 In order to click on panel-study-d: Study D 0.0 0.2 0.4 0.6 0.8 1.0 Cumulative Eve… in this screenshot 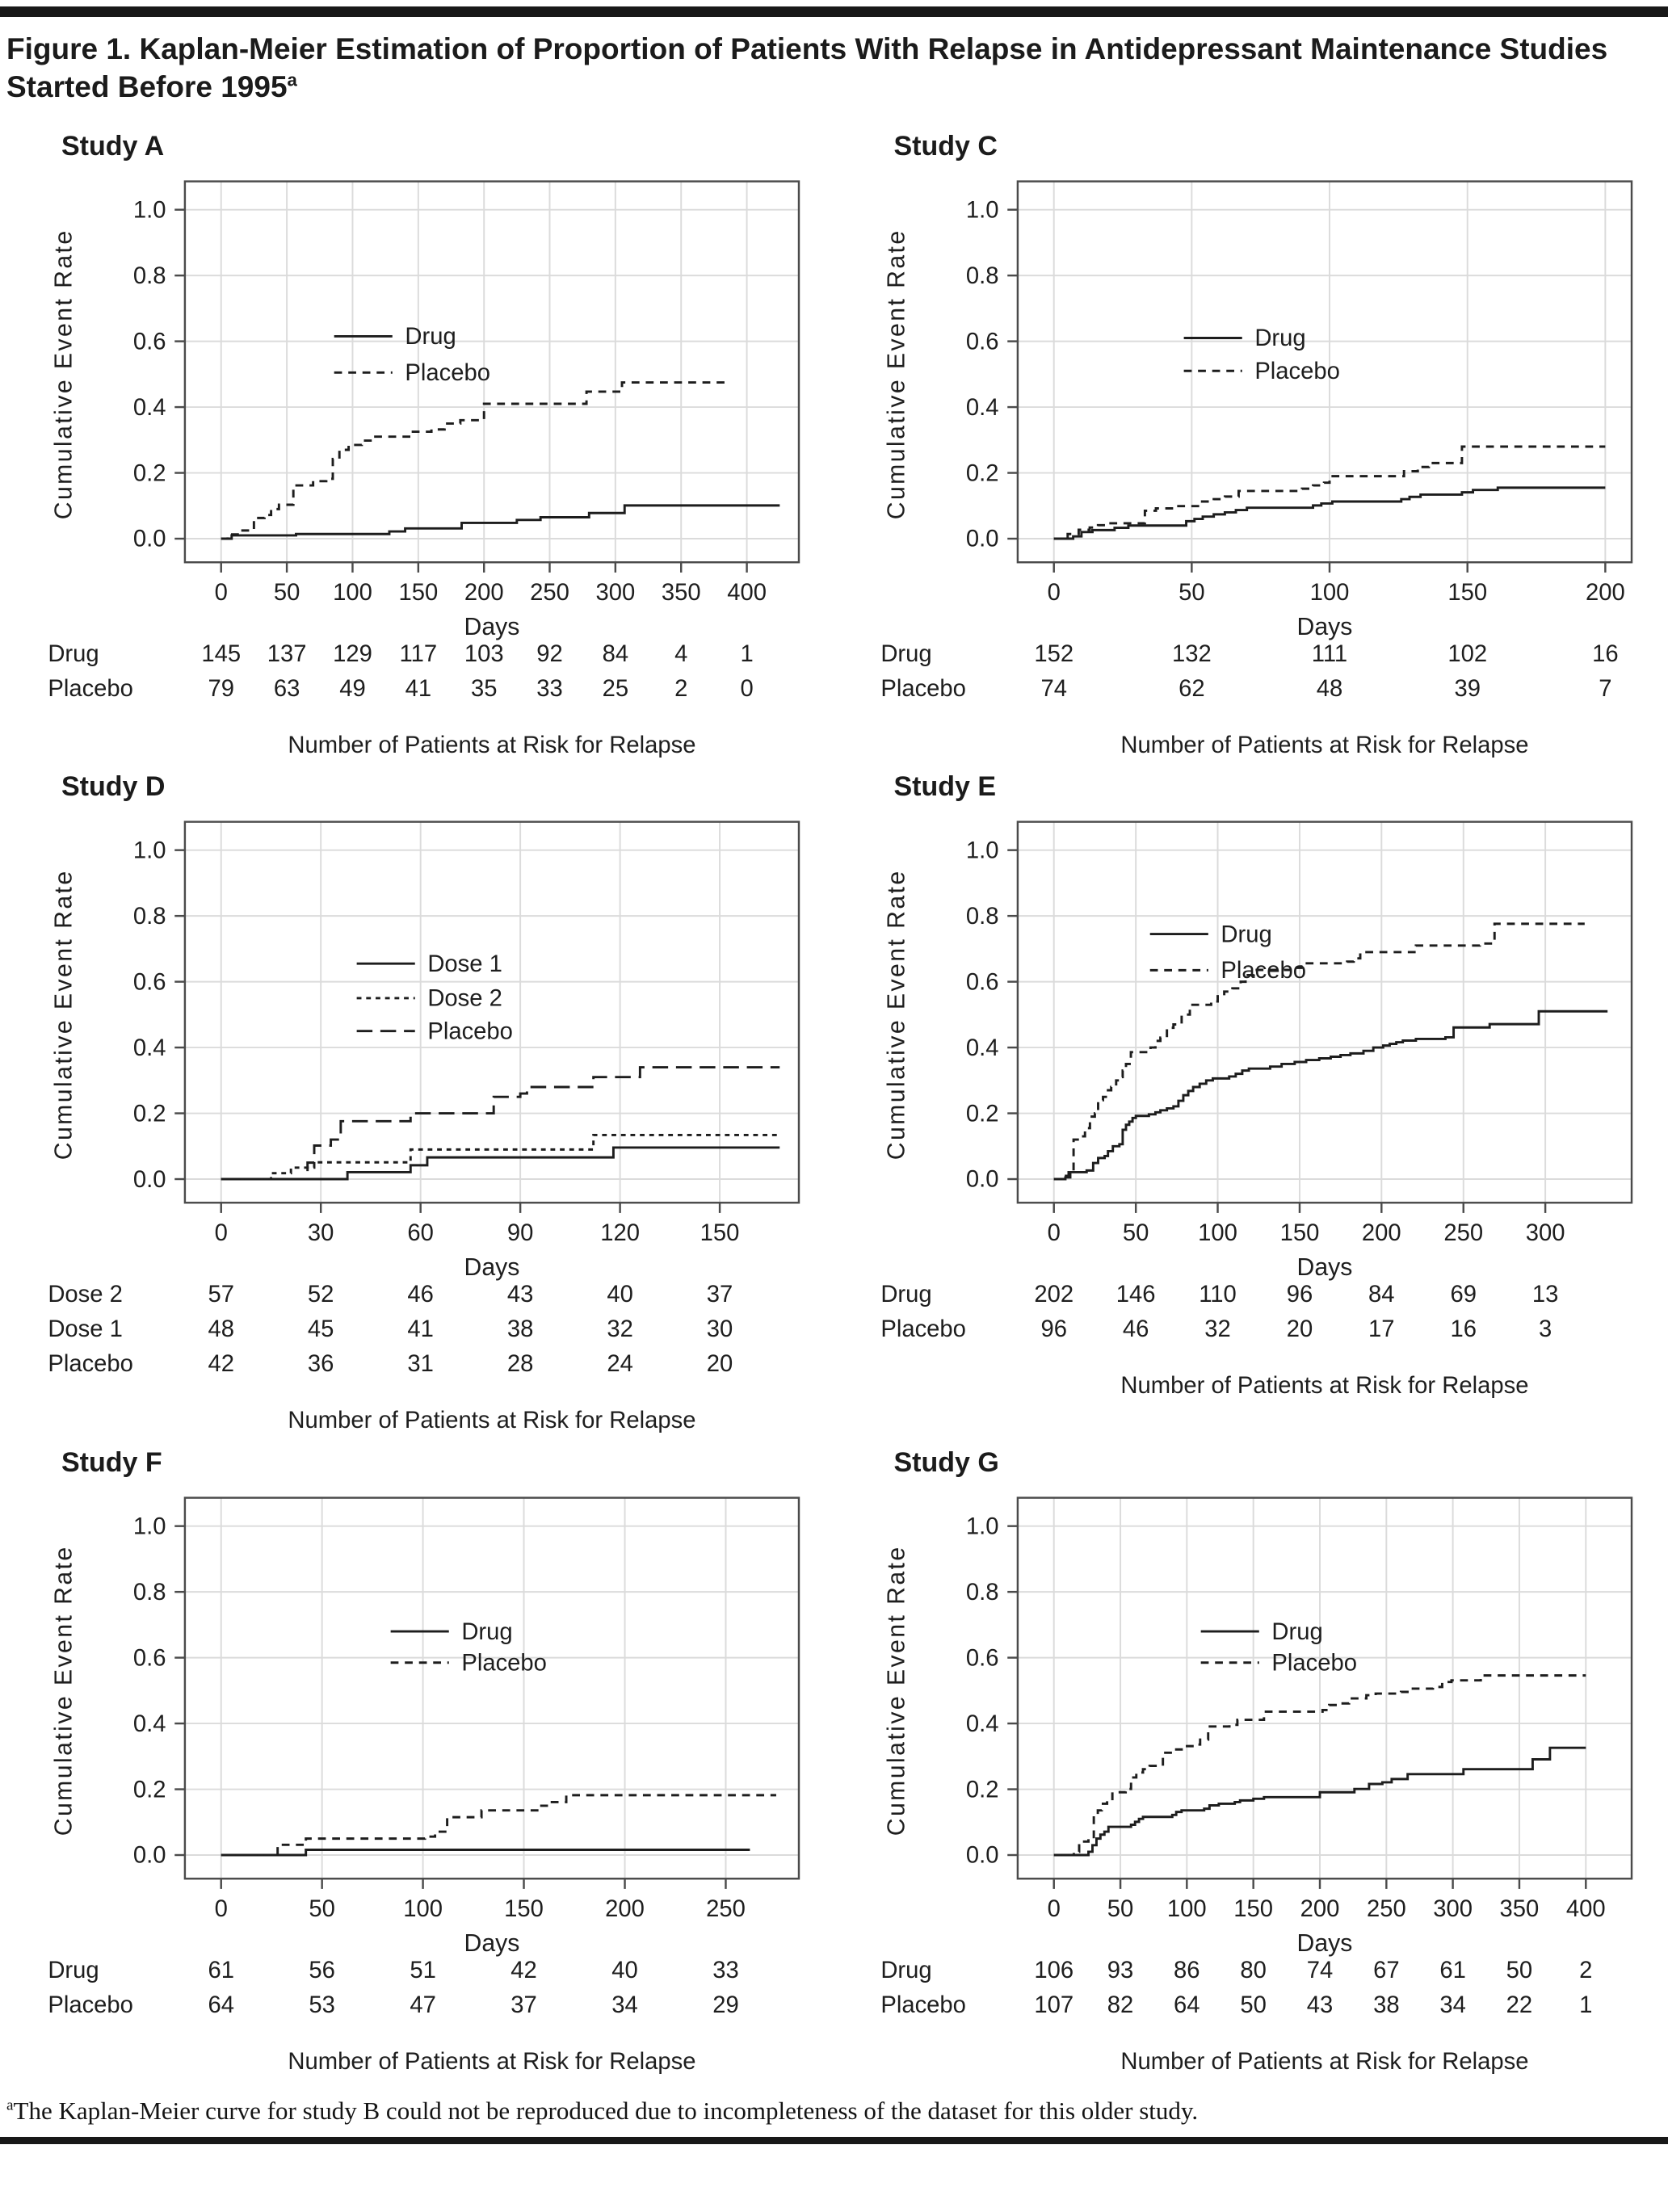, I will do `click(421, 1104)`.